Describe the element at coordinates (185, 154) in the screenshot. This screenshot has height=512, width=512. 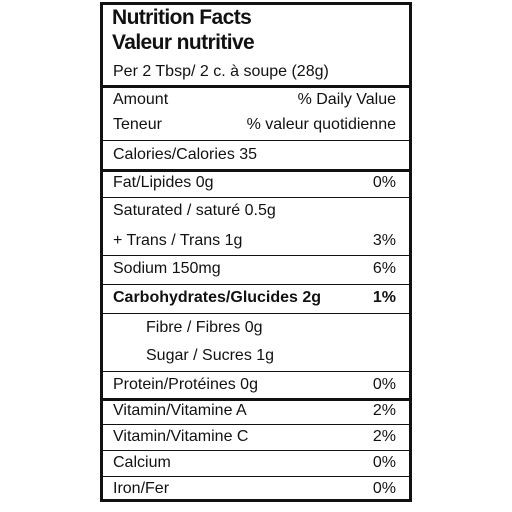
I see `nutrient: Calories/Calories 35` at that location.